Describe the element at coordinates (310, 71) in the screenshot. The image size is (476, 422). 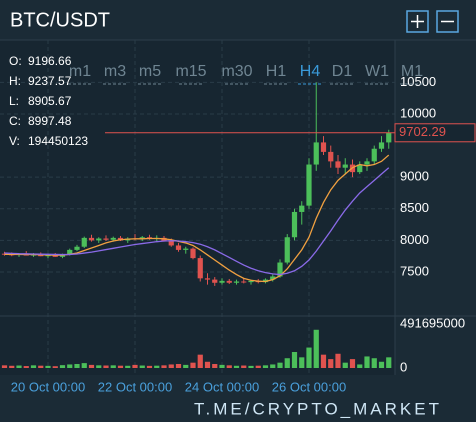
I see `timeframe-button: H4` at that location.